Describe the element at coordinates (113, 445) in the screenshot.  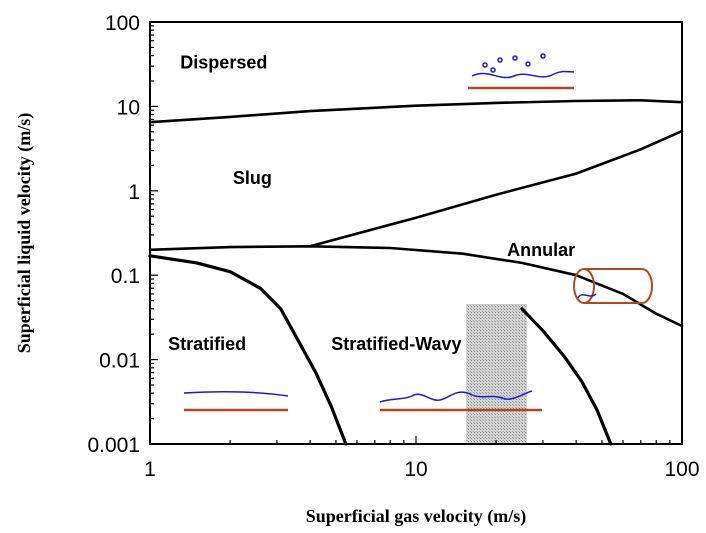
I see `y-tick-label: 0.001` at that location.